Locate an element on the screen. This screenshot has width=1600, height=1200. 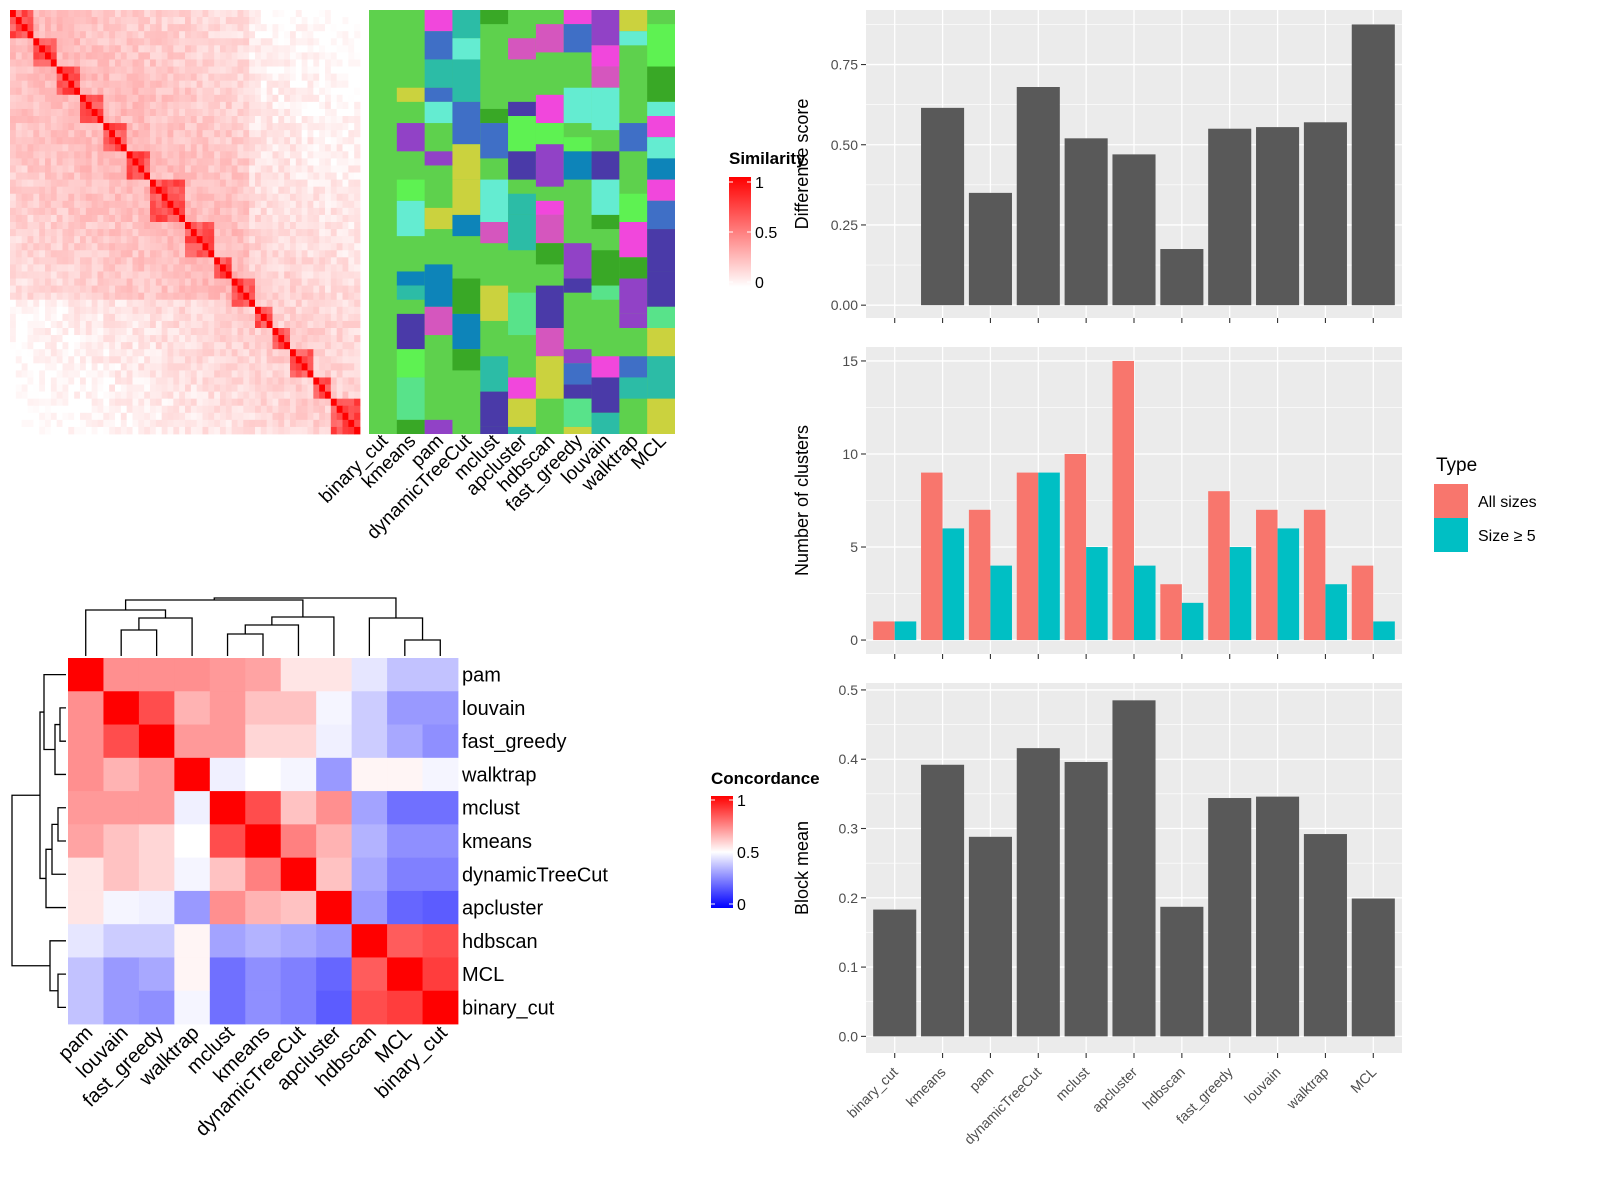
y-tick-label: 0.50 is located at coordinates (844, 145).